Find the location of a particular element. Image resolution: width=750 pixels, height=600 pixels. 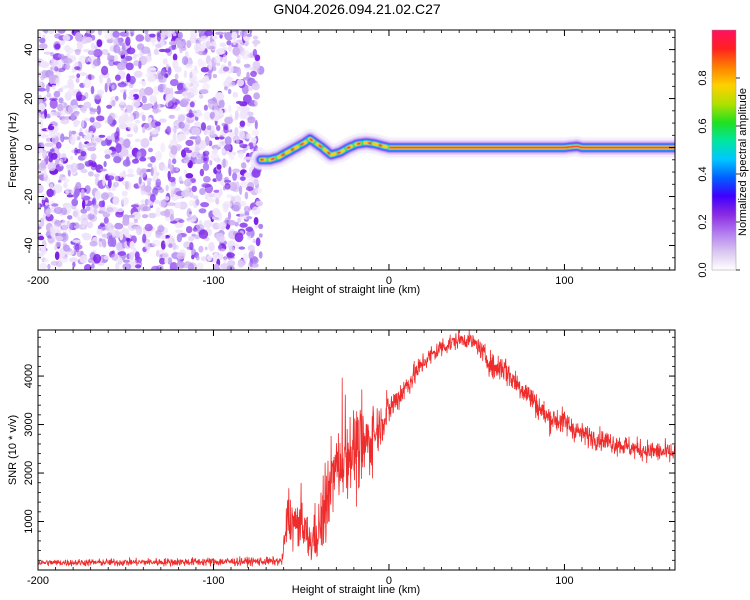

y-tick-label: 4000 is located at coordinates (29, 376).